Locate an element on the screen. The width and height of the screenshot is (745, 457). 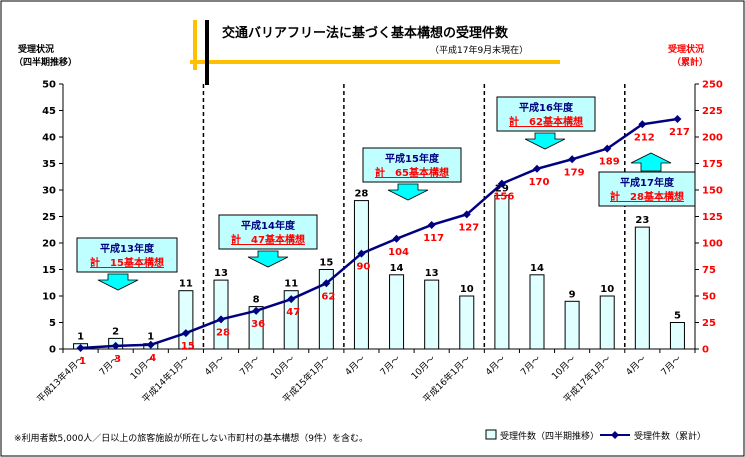
y-right-tick-label: 0 is located at coordinates (705, 350).